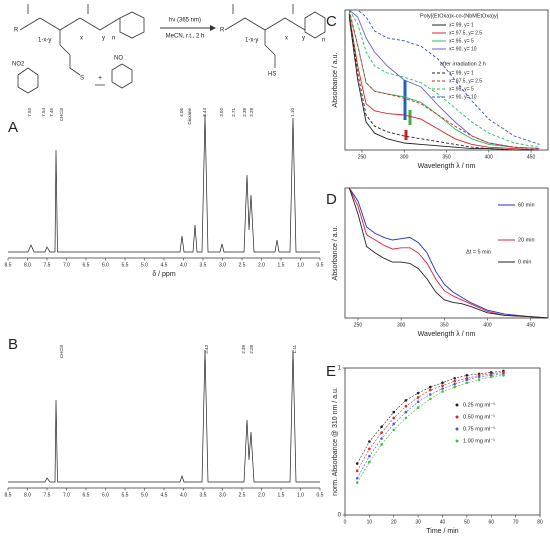  What do you see at coordinates (118, 59) in the screenshot?
I see `atom: NO` at bounding box center [118, 59].